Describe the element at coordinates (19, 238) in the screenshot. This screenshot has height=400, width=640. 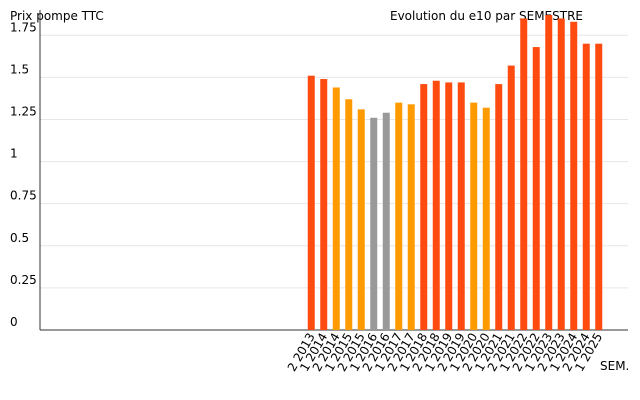
I see `y-tick-label: 0.5` at that location.